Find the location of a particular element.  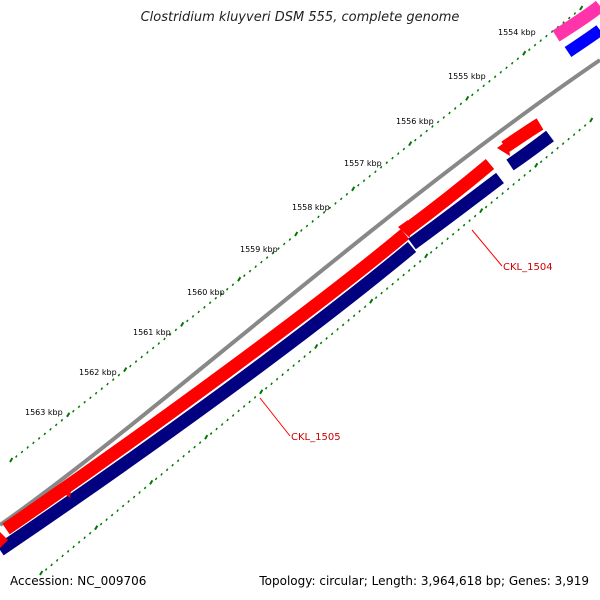

ruler-label-1554: 1554 kbp is located at coordinates (517, 32).